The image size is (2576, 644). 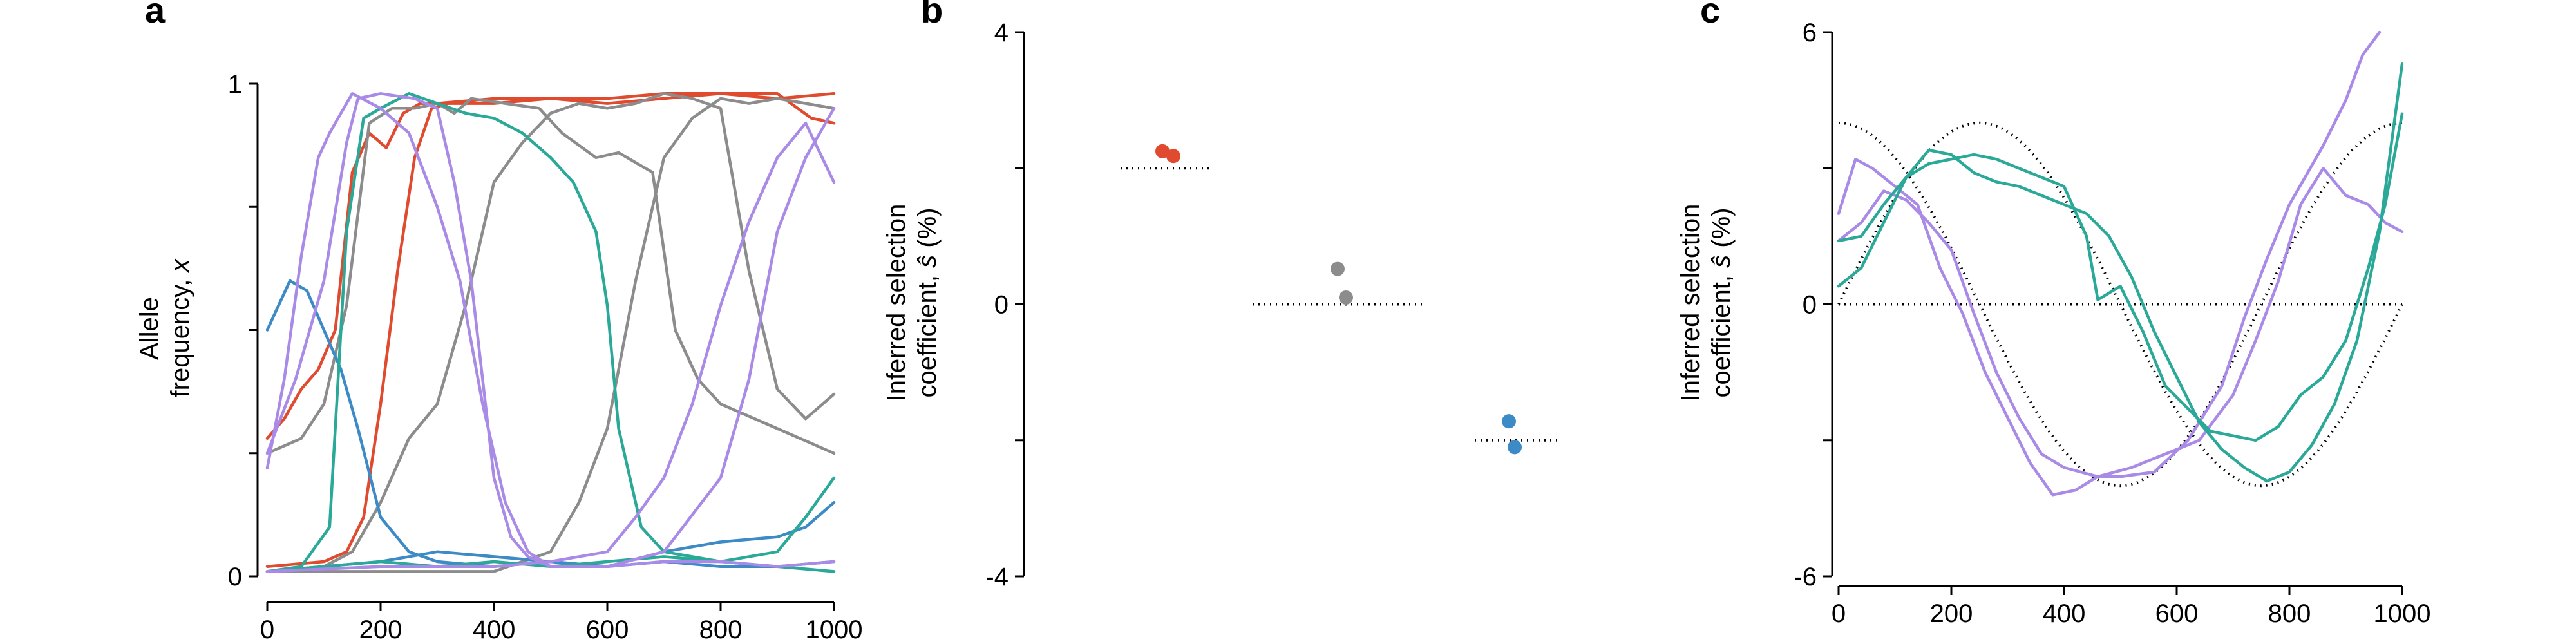 I want to click on panel-a-ylabel-line2: frequency, x, so click(x=180, y=328).